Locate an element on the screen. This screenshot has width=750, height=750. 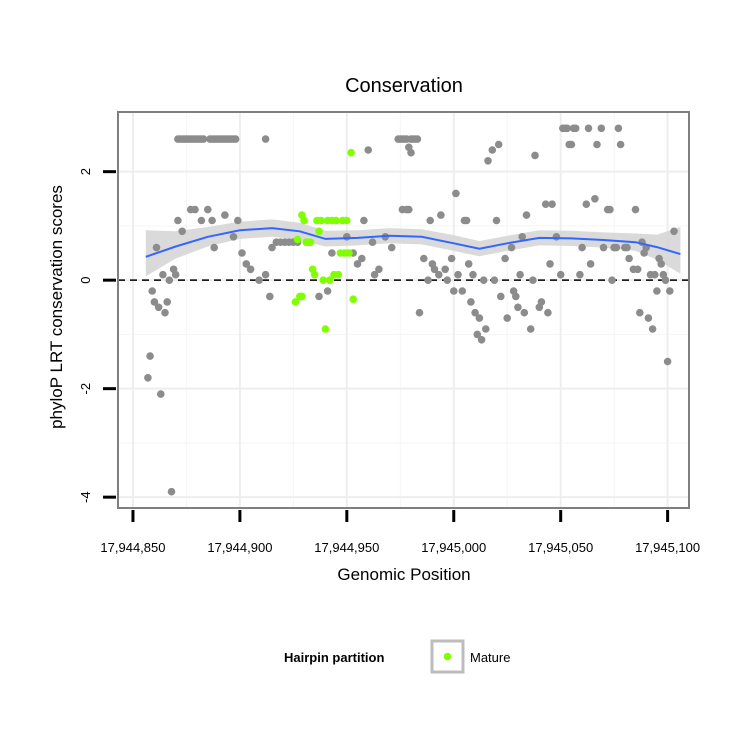
y-axis: -4 -2 0 2 is located at coordinates (97, 335).